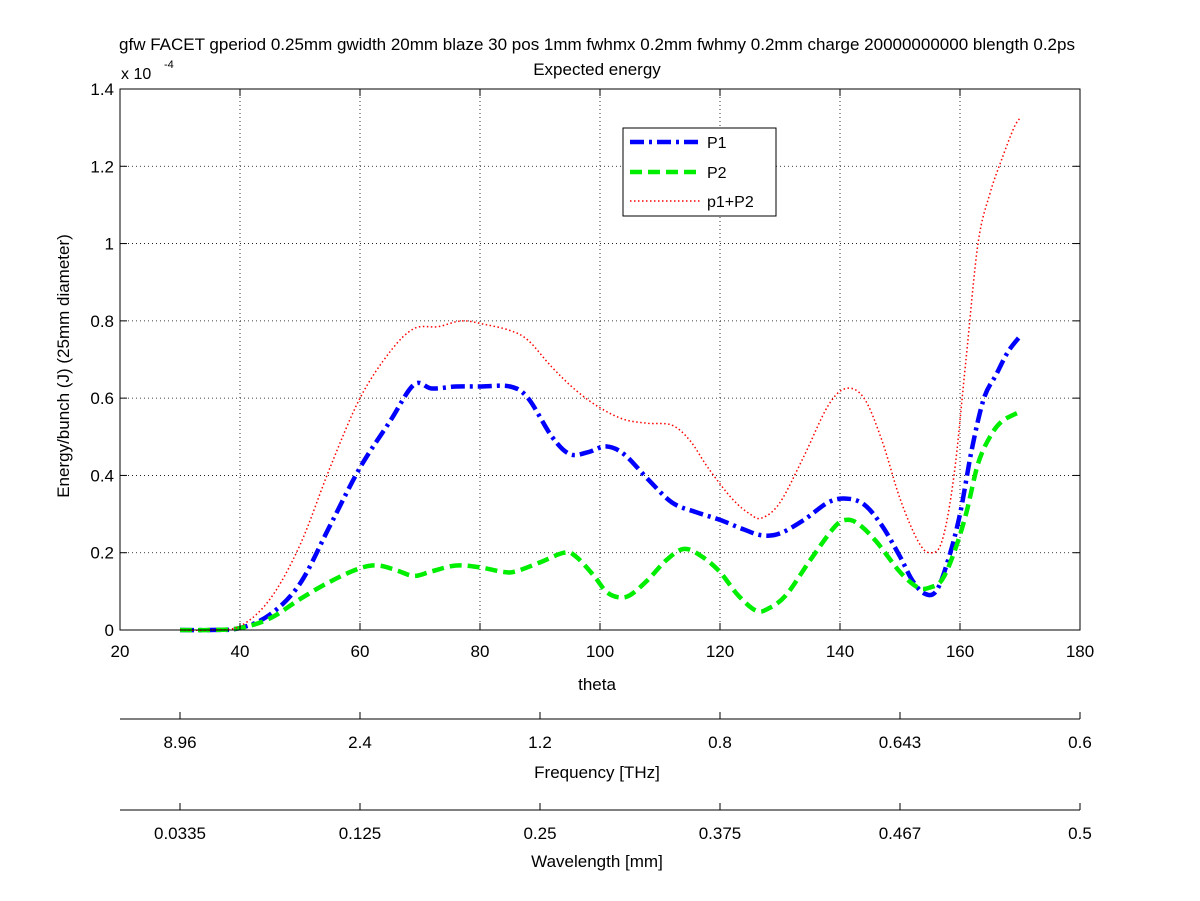  Describe the element at coordinates (109, 244) in the screenshot. I see `y-tick-label: 1` at that location.